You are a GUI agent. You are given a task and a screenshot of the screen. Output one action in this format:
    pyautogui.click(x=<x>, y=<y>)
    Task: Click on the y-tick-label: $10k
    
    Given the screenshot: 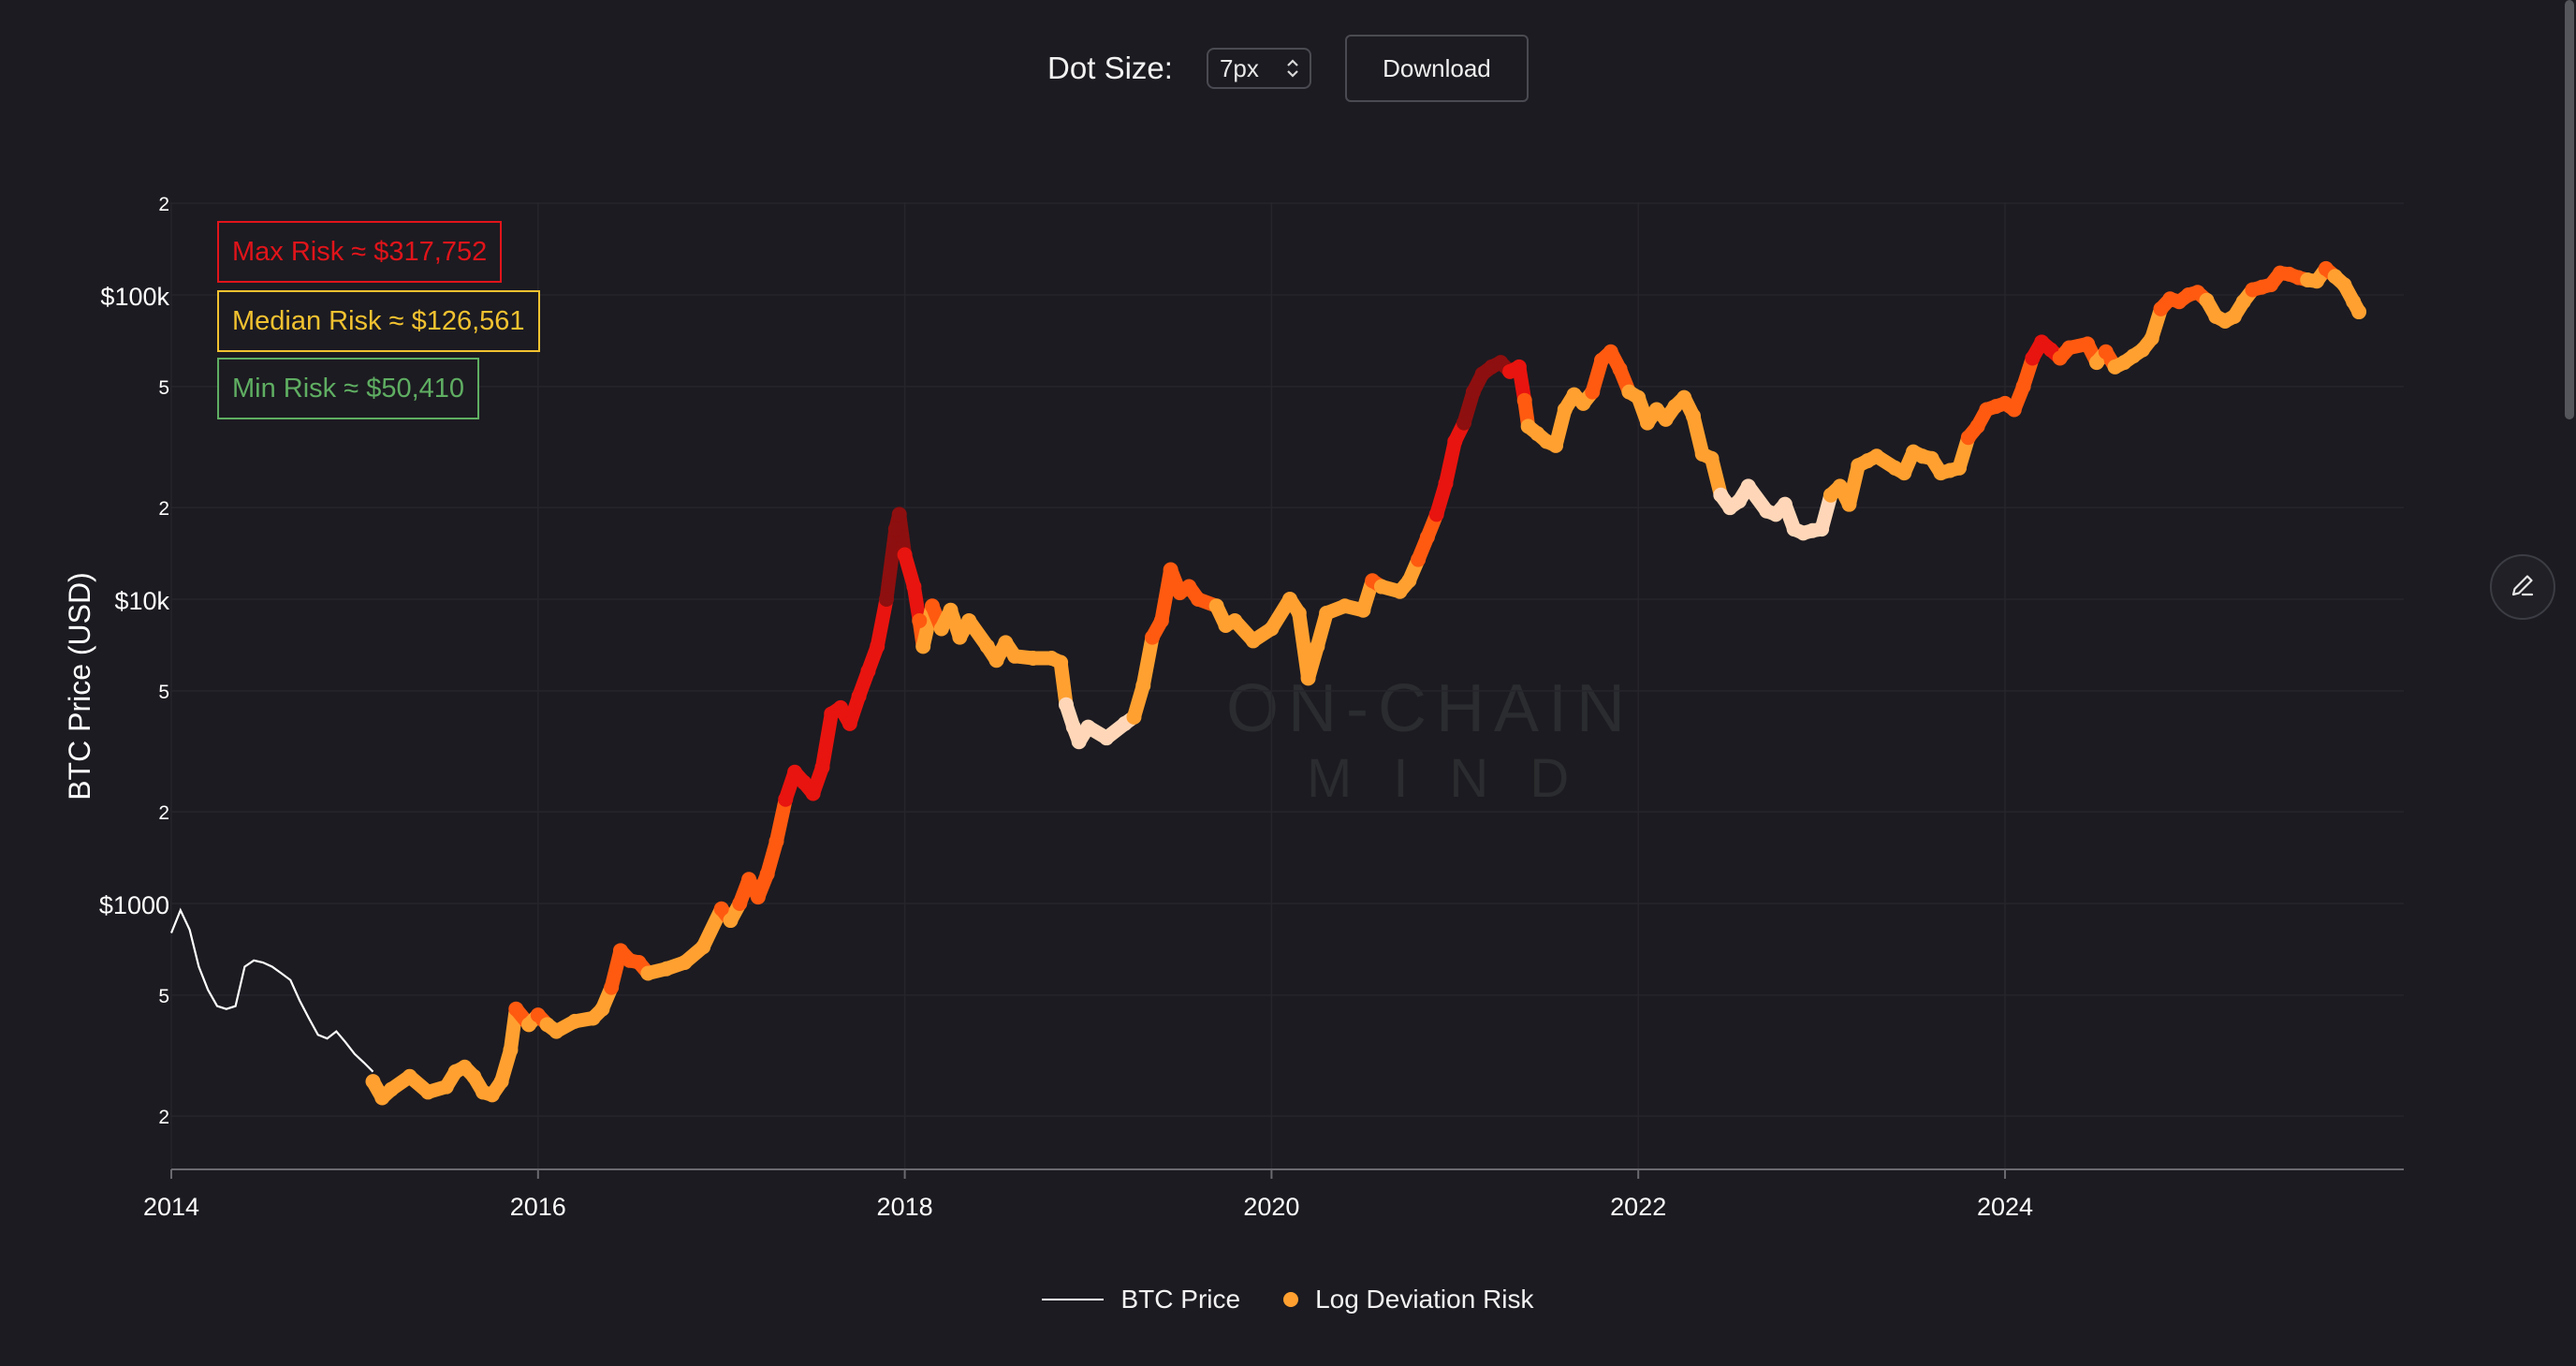 What is the action you would take?
    pyautogui.click(x=141, y=601)
    